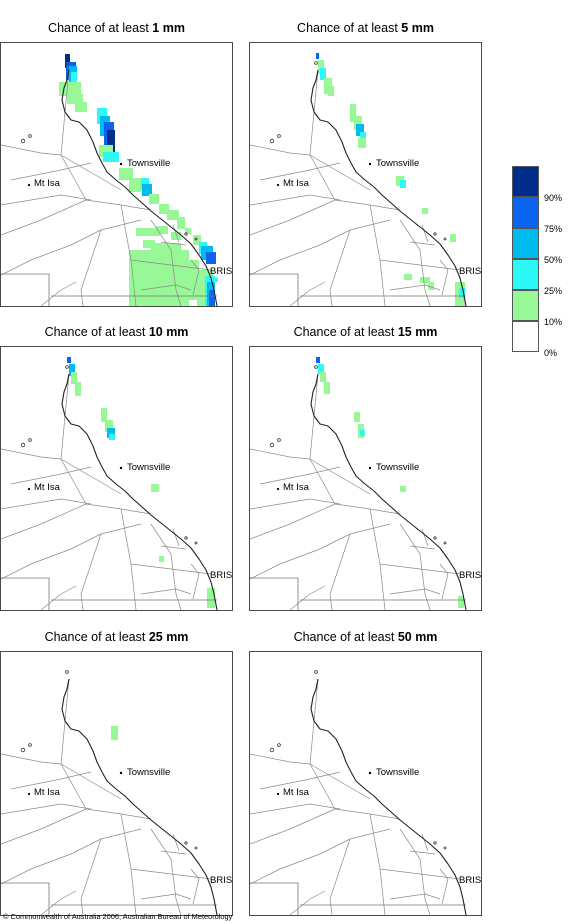 This screenshot has width=570, height=923. I want to click on panel-title: Chance of at least 5 mm, so click(365, 28).